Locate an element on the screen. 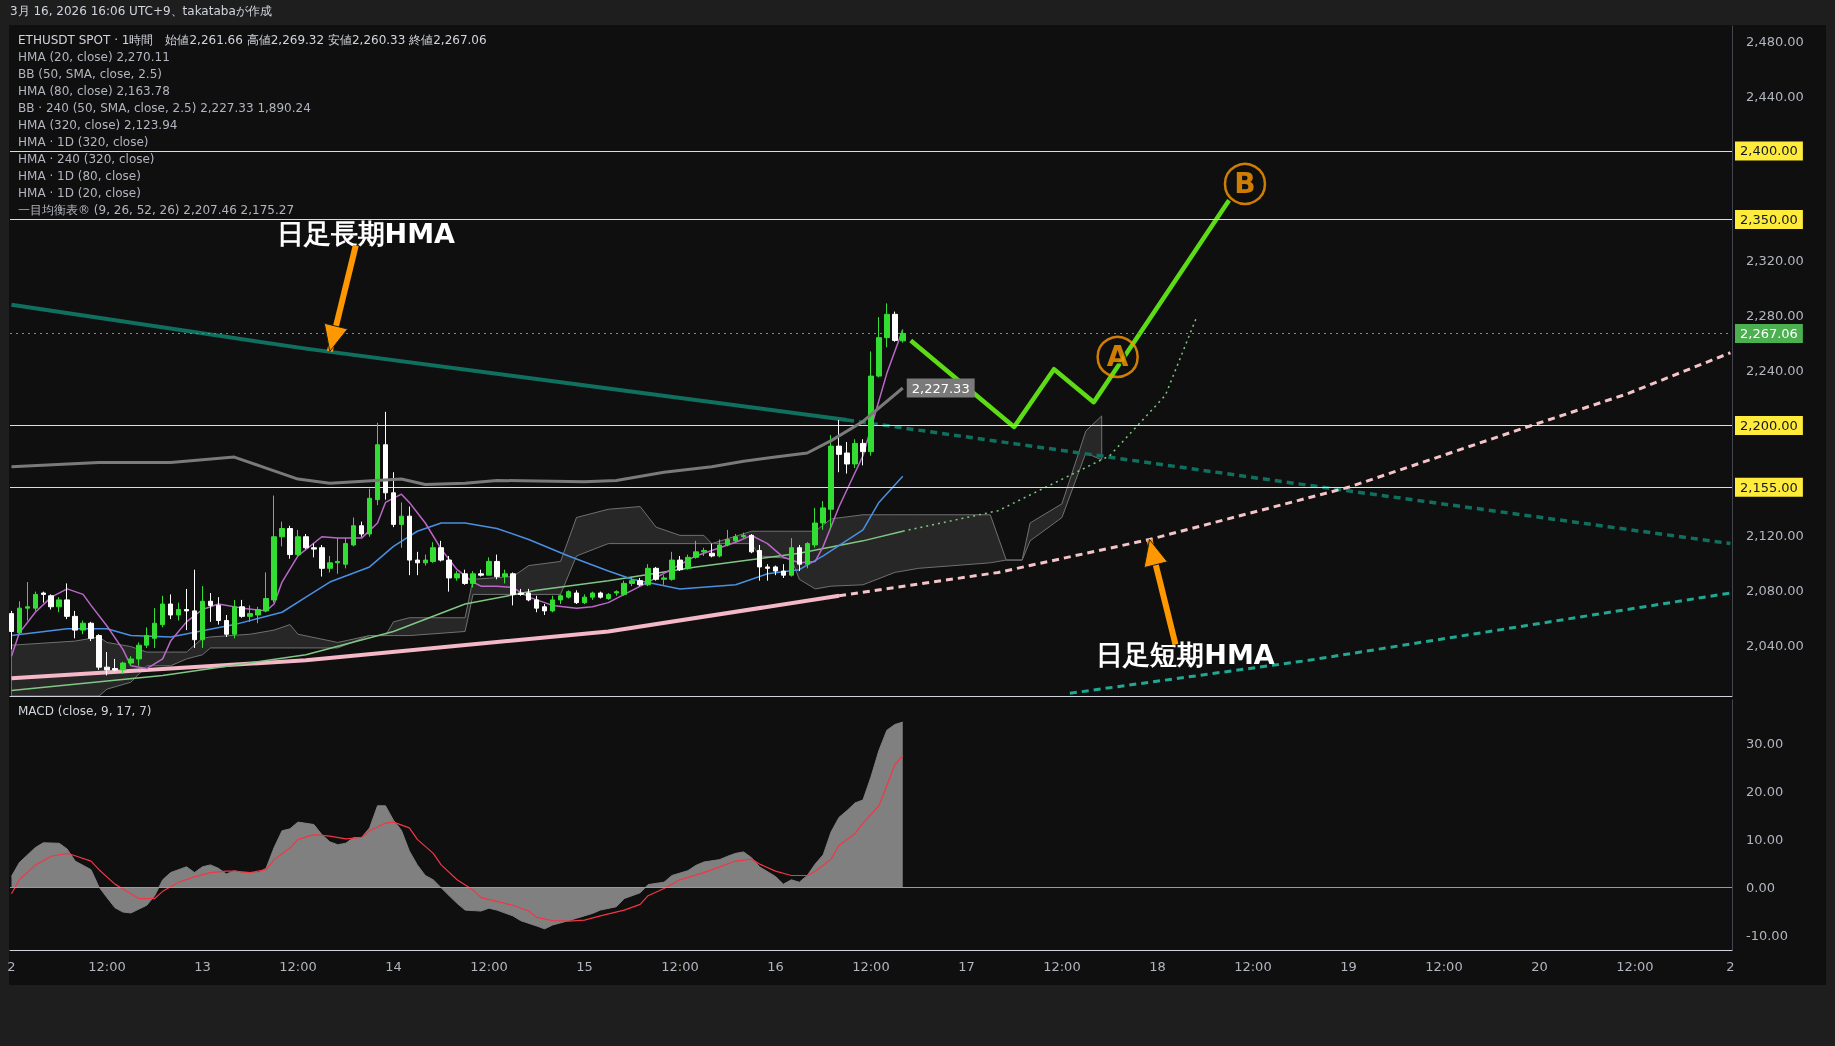 The image size is (1835, 1046). text: 3月 16, 2026 16:06 UTC+9、takatabaが作成 is located at coordinates (141, 11).